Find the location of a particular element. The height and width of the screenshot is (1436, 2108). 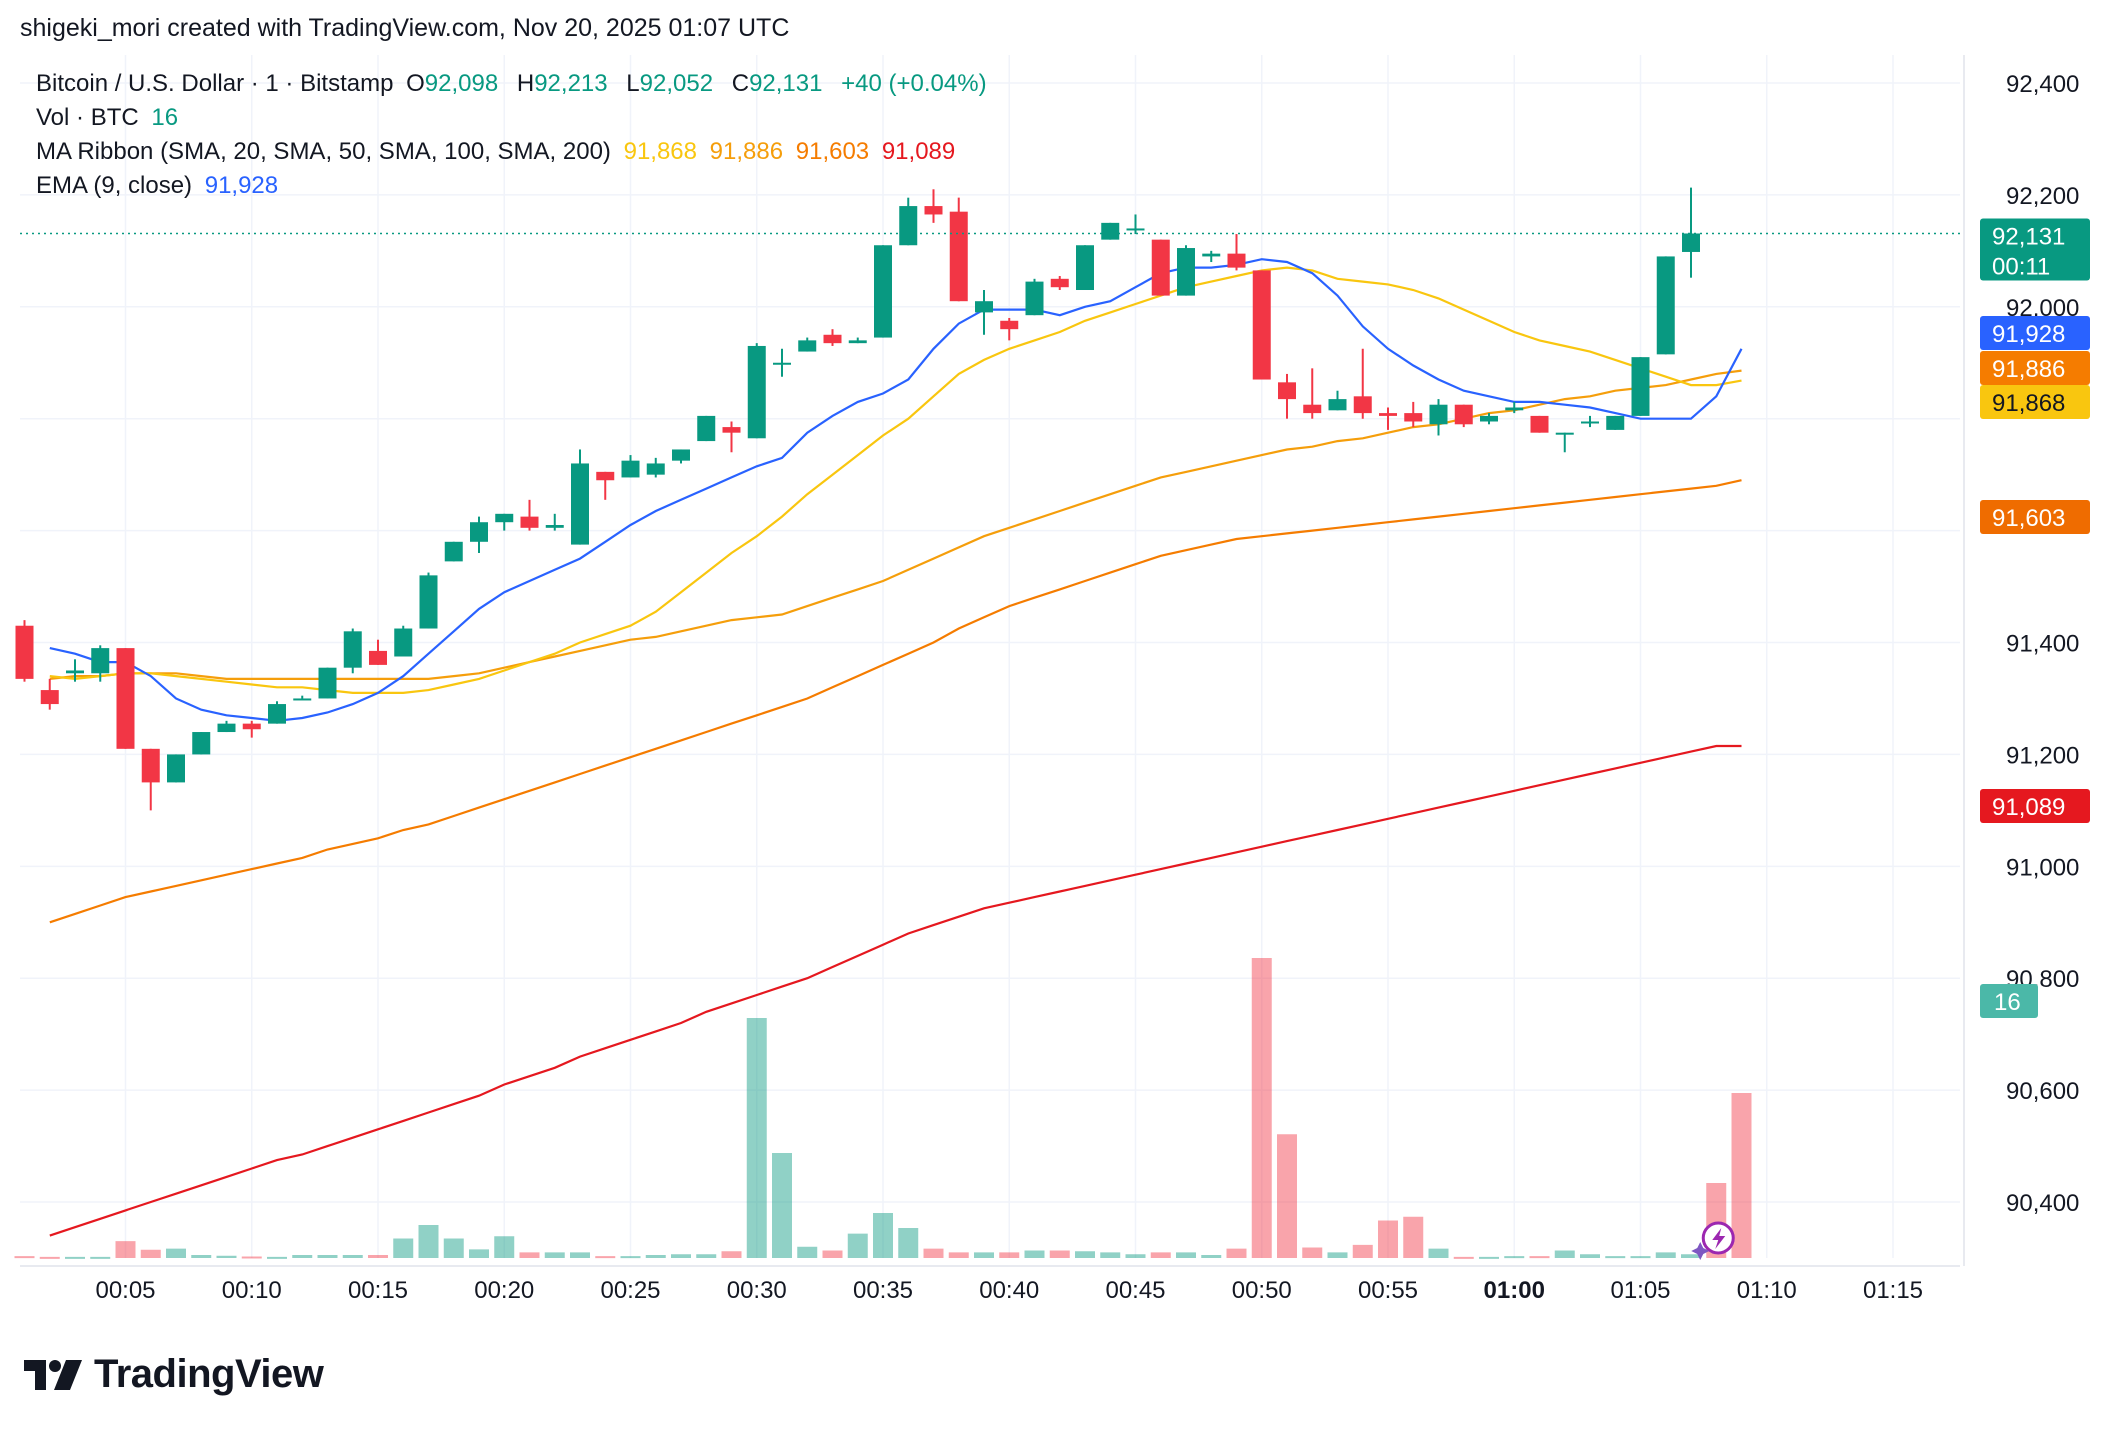

ma-price-badge-text: 91,868 is located at coordinates (2028, 403).